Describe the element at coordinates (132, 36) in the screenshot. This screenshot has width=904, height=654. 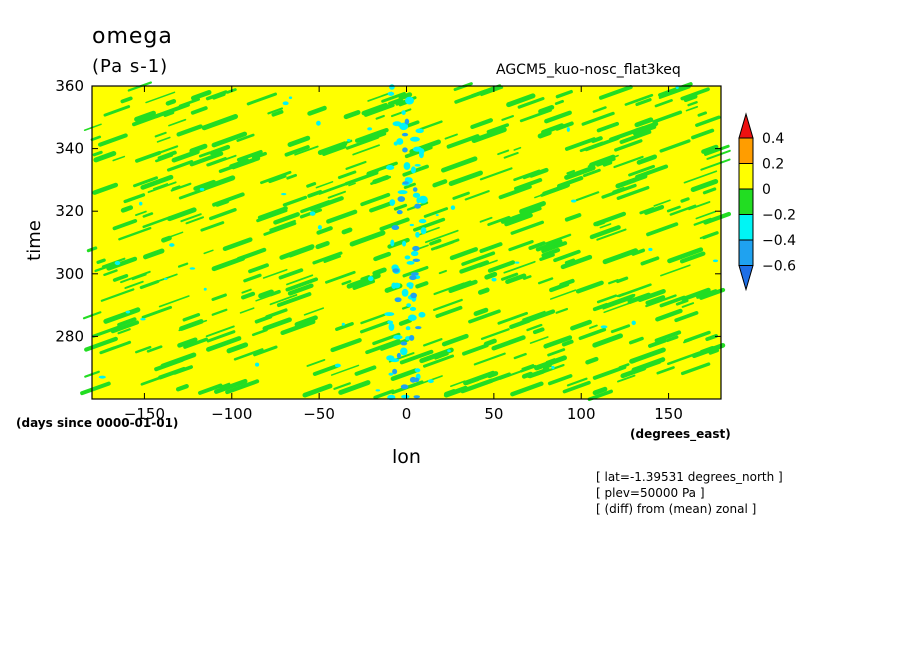
I see `chart-title: omega` at that location.